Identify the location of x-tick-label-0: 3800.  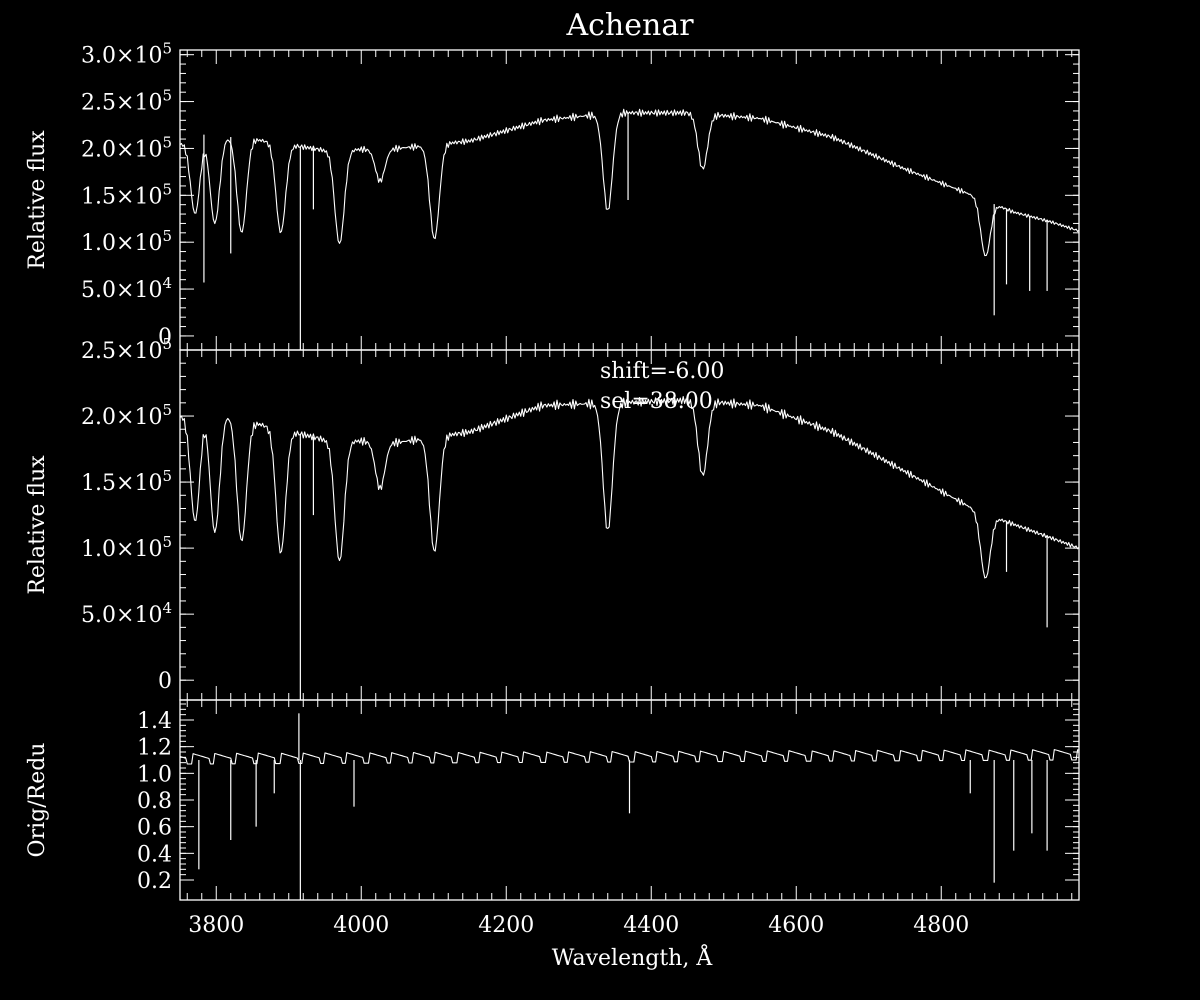
(216, 925).